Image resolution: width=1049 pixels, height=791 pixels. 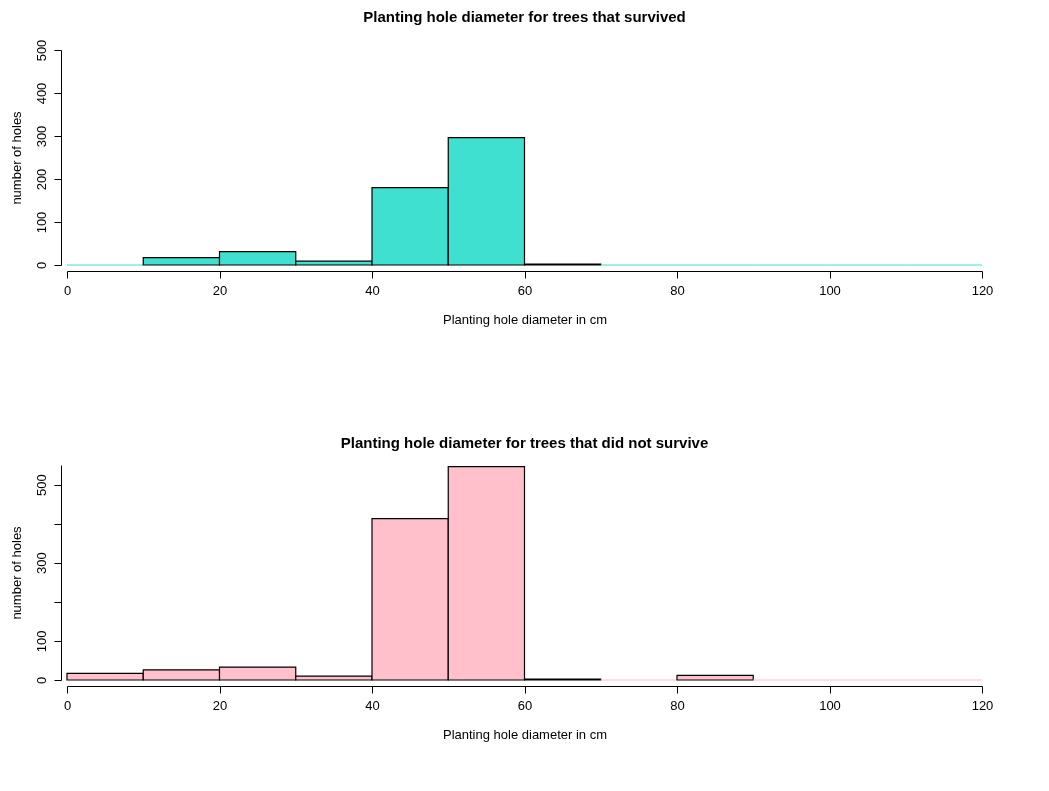 What do you see at coordinates (524, 442) in the screenshot?
I see `chart-title: Planting hole diameter for trees that did not survive` at bounding box center [524, 442].